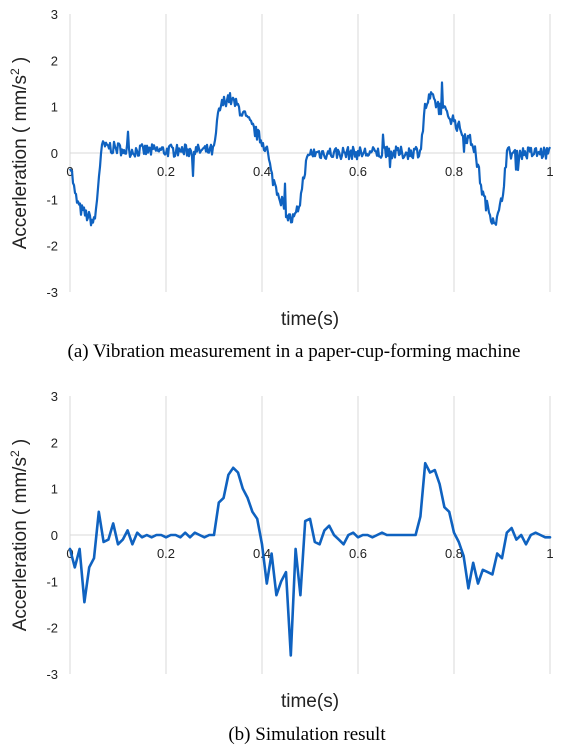 This screenshot has height=750, width=588. I want to click on chart-b-caption: (b) Simulation result, so click(307, 734).